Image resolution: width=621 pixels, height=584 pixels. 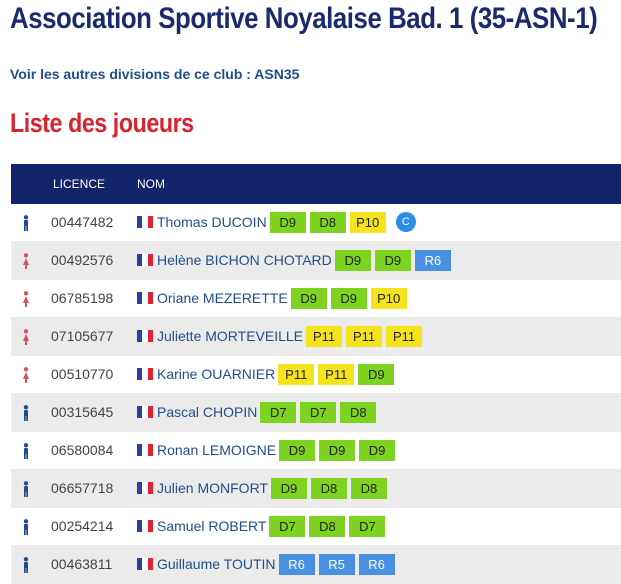 What do you see at coordinates (79, 184) in the screenshot?
I see `licence-column-header: LICENCE` at bounding box center [79, 184].